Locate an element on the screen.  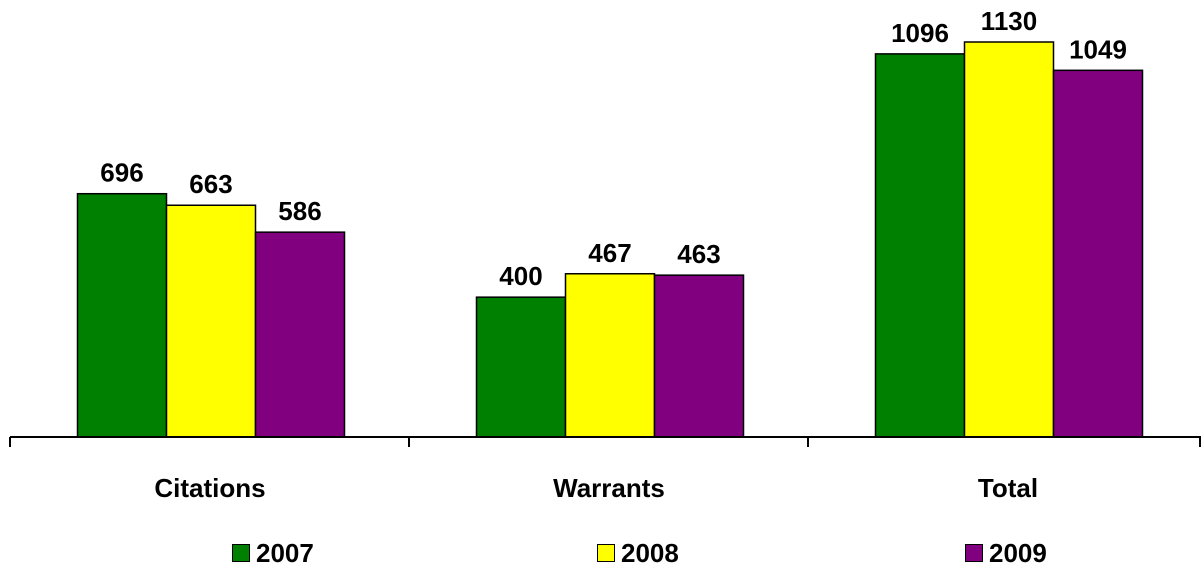
legend-swatch-2008 is located at coordinates (606, 553).